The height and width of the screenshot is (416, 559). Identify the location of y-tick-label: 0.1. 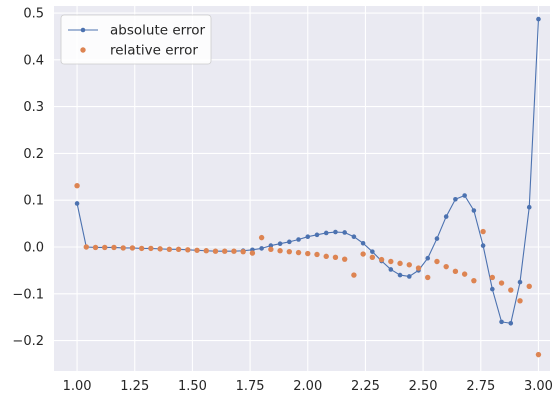
(33, 201).